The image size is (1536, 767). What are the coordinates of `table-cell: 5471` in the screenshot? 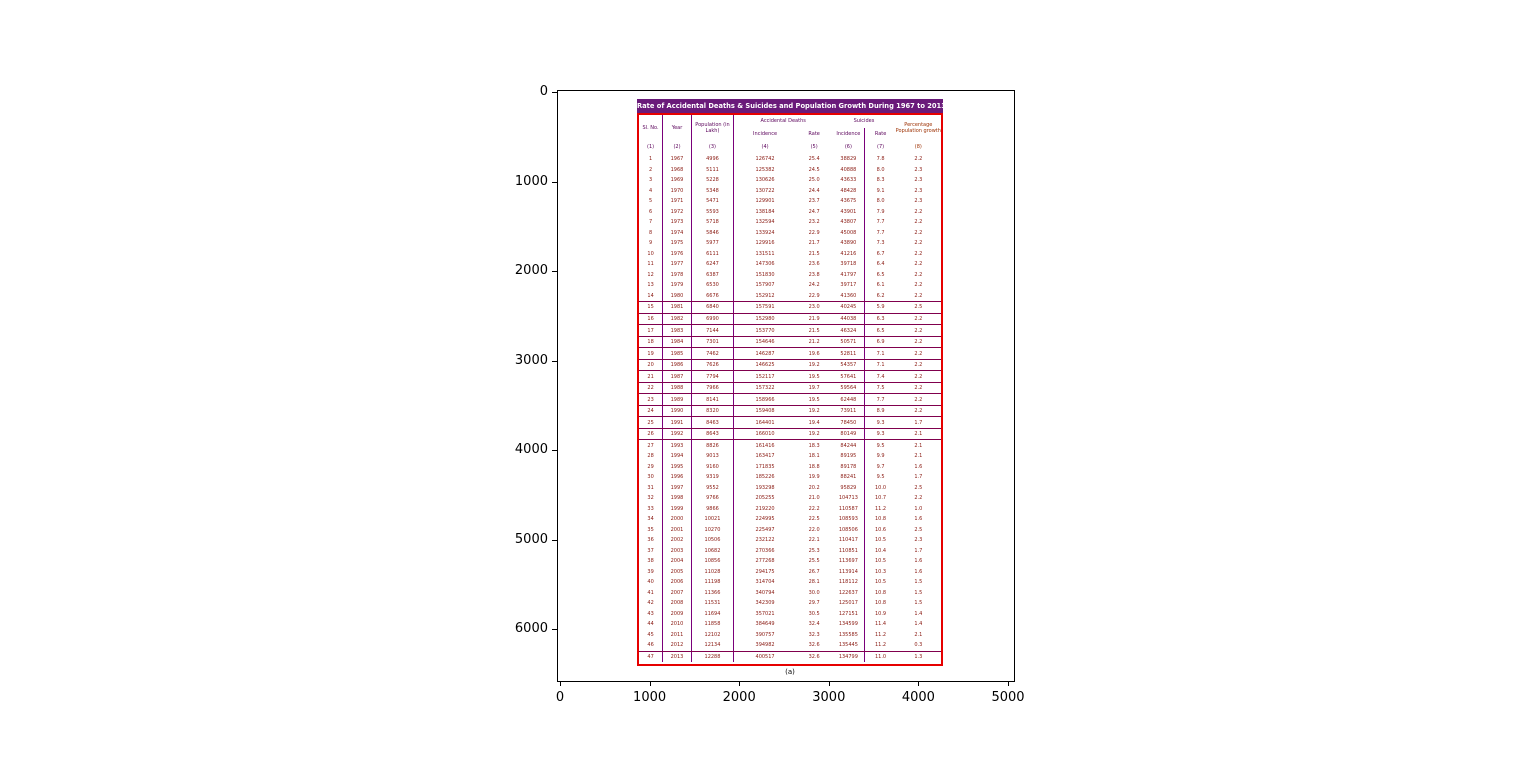 It's located at (713, 201).